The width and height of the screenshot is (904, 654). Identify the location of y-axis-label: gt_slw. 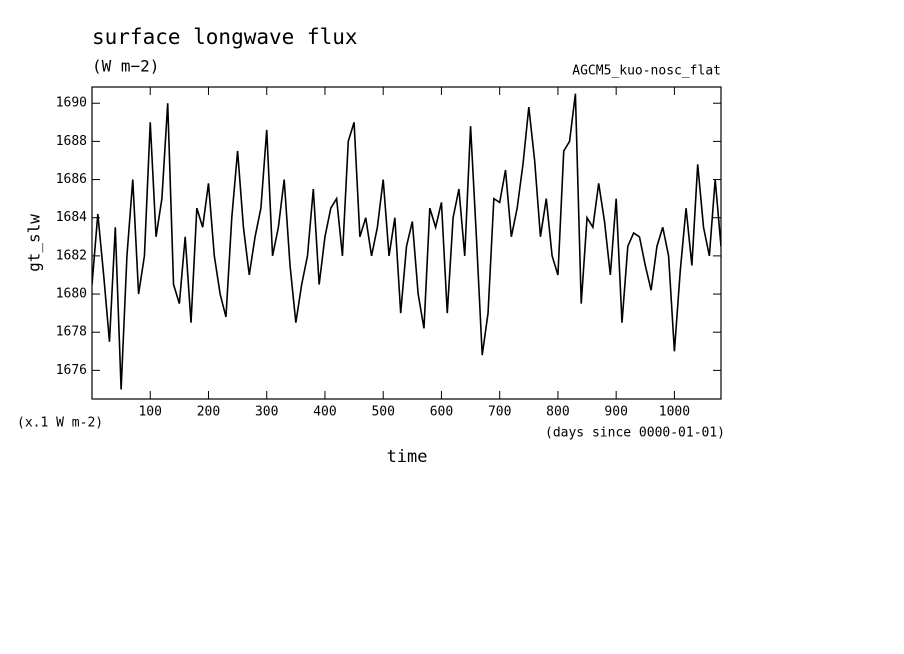
(34, 243).